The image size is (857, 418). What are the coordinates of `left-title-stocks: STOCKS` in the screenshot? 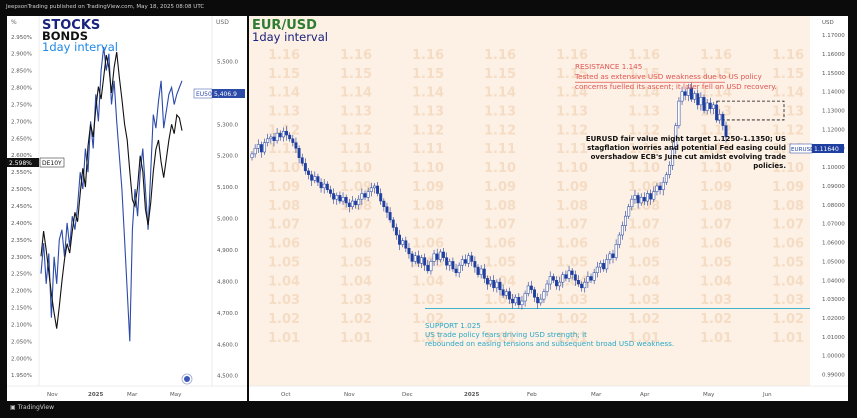 It's located at (71, 25).